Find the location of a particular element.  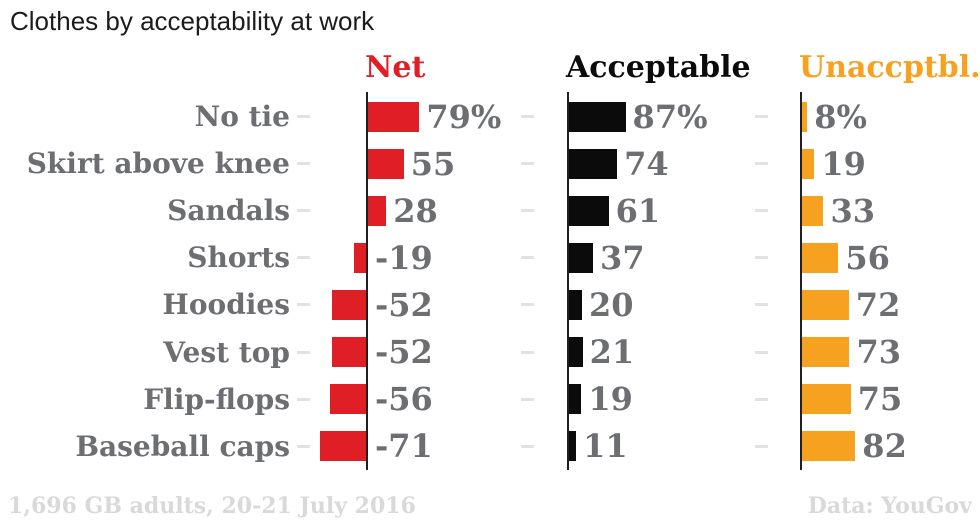

value-label: 73 is located at coordinates (878, 352).